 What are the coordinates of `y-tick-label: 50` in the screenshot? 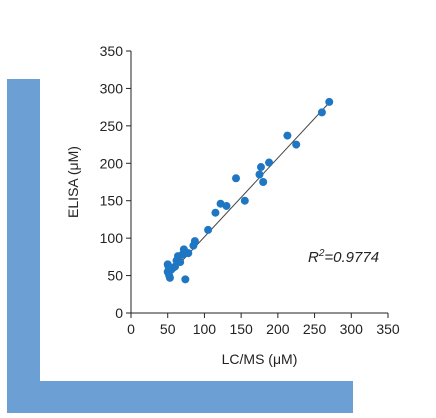 It's located at (115, 276).